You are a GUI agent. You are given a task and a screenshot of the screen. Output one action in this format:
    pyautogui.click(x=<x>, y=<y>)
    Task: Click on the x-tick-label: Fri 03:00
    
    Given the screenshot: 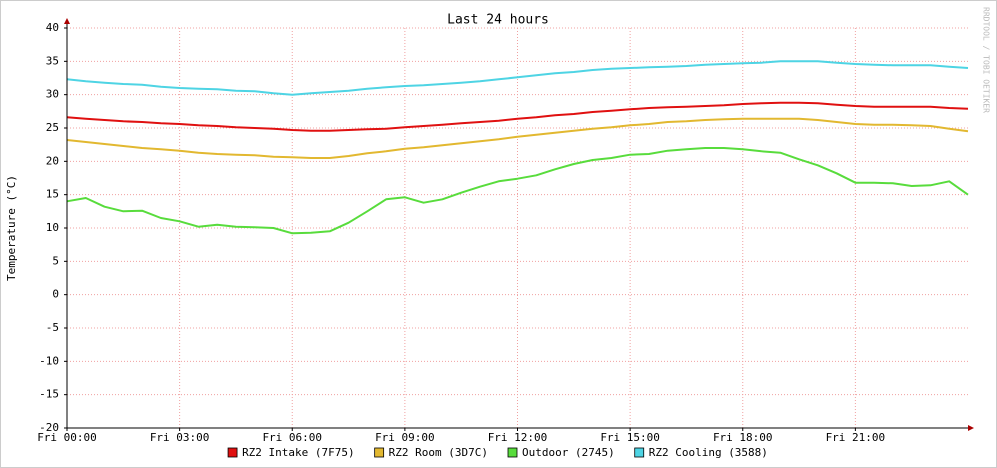 What is the action you would take?
    pyautogui.click(x=180, y=437)
    